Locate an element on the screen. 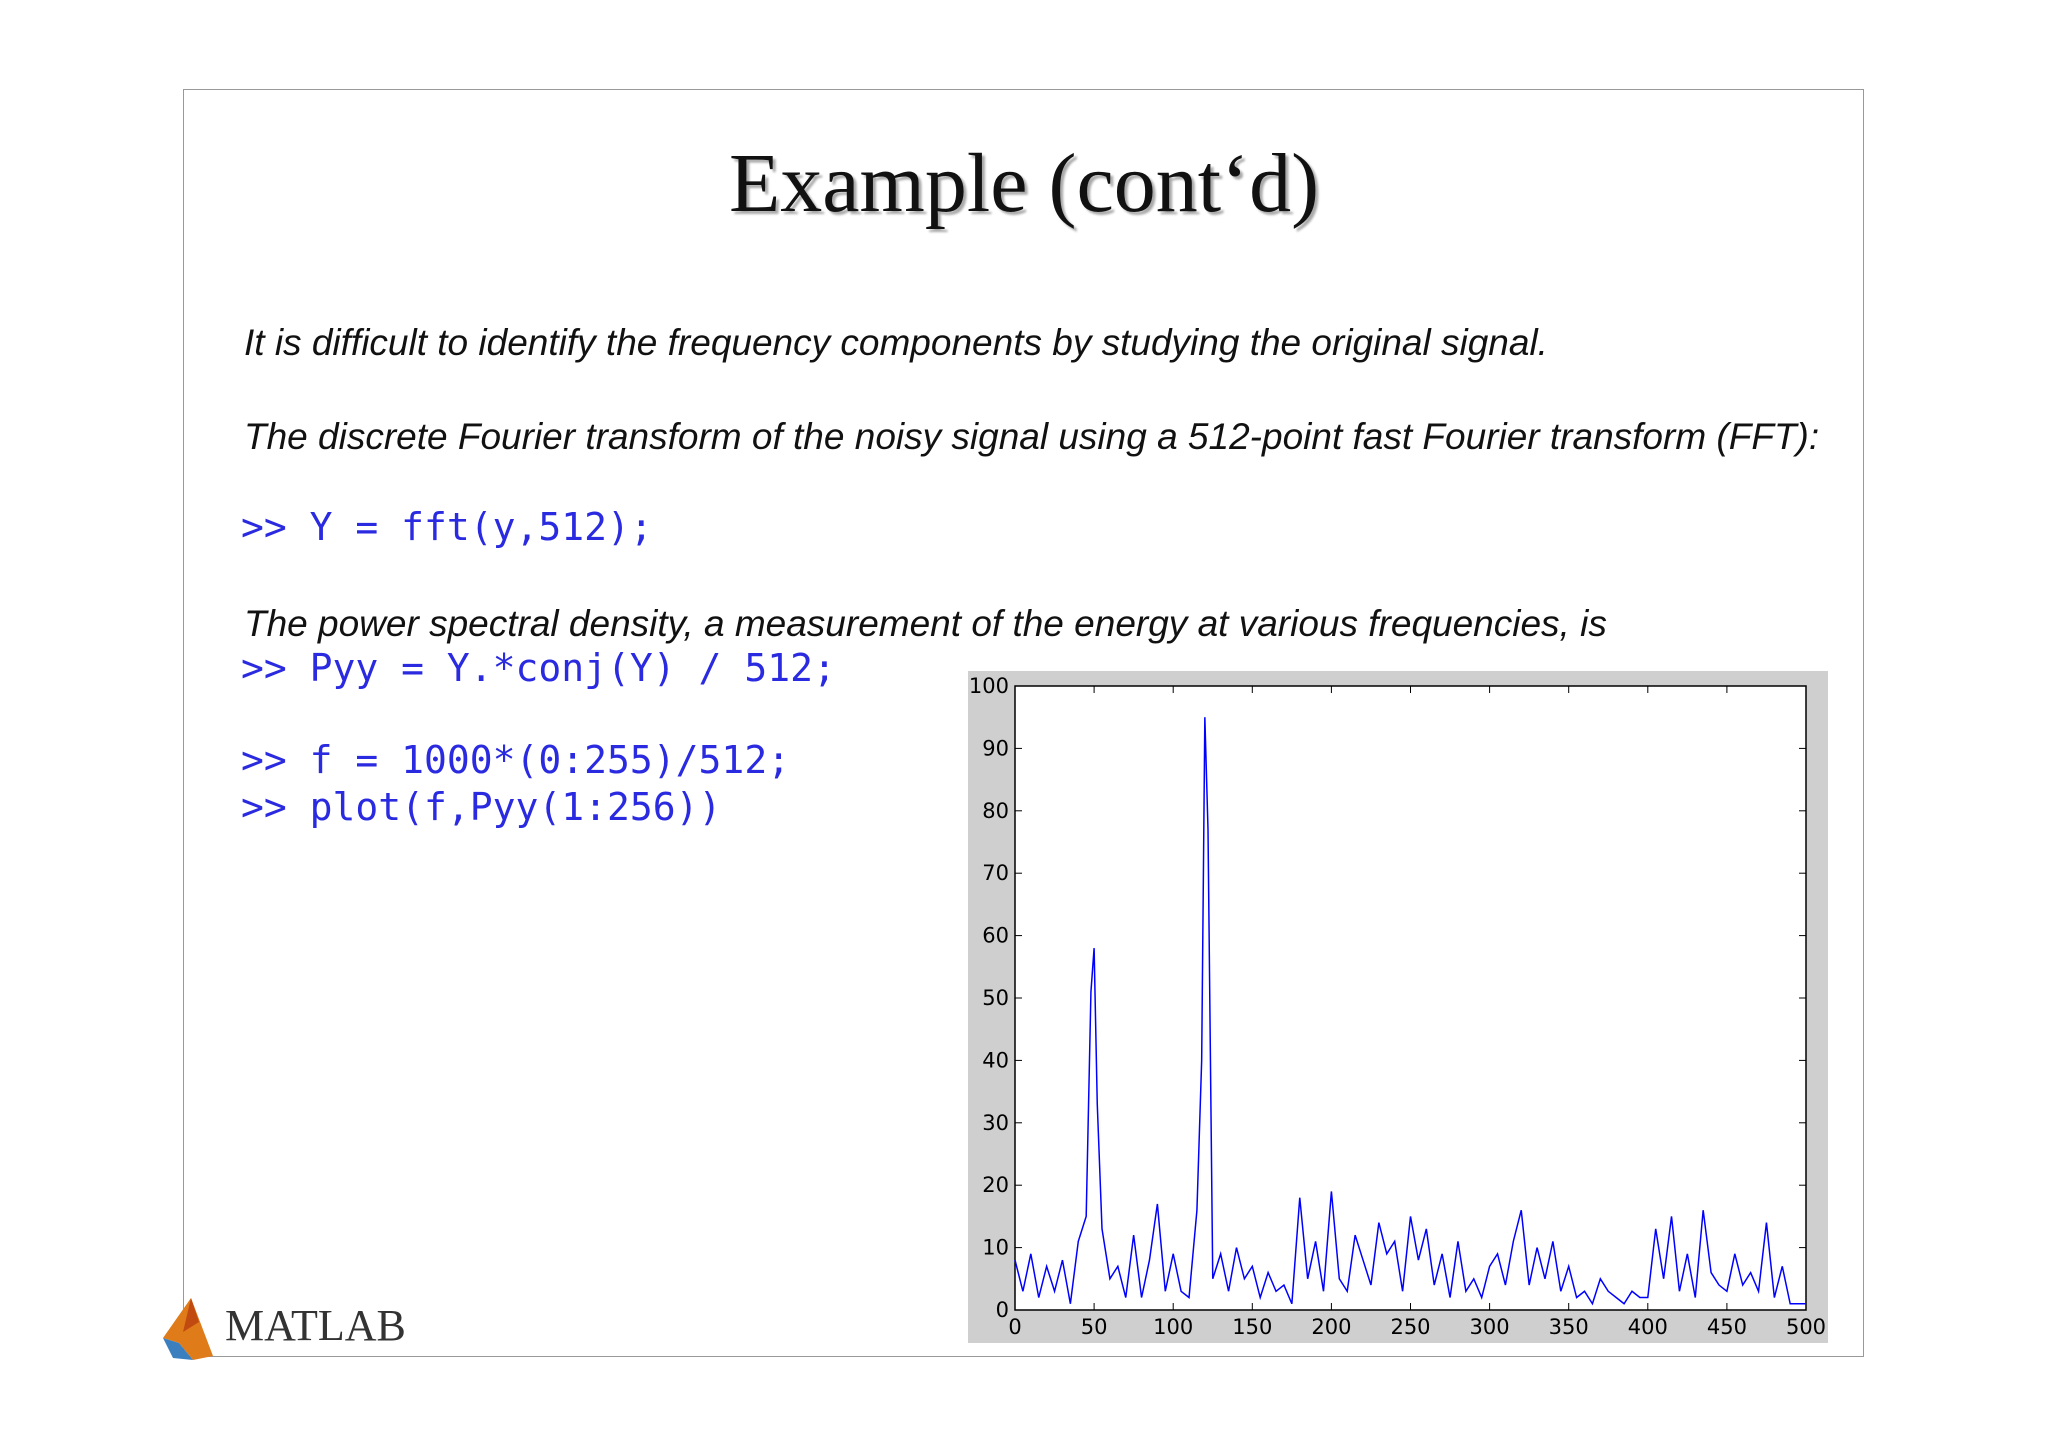 This screenshot has height=1447, width=2048. y-tick-label: 30 is located at coordinates (995, 1123).